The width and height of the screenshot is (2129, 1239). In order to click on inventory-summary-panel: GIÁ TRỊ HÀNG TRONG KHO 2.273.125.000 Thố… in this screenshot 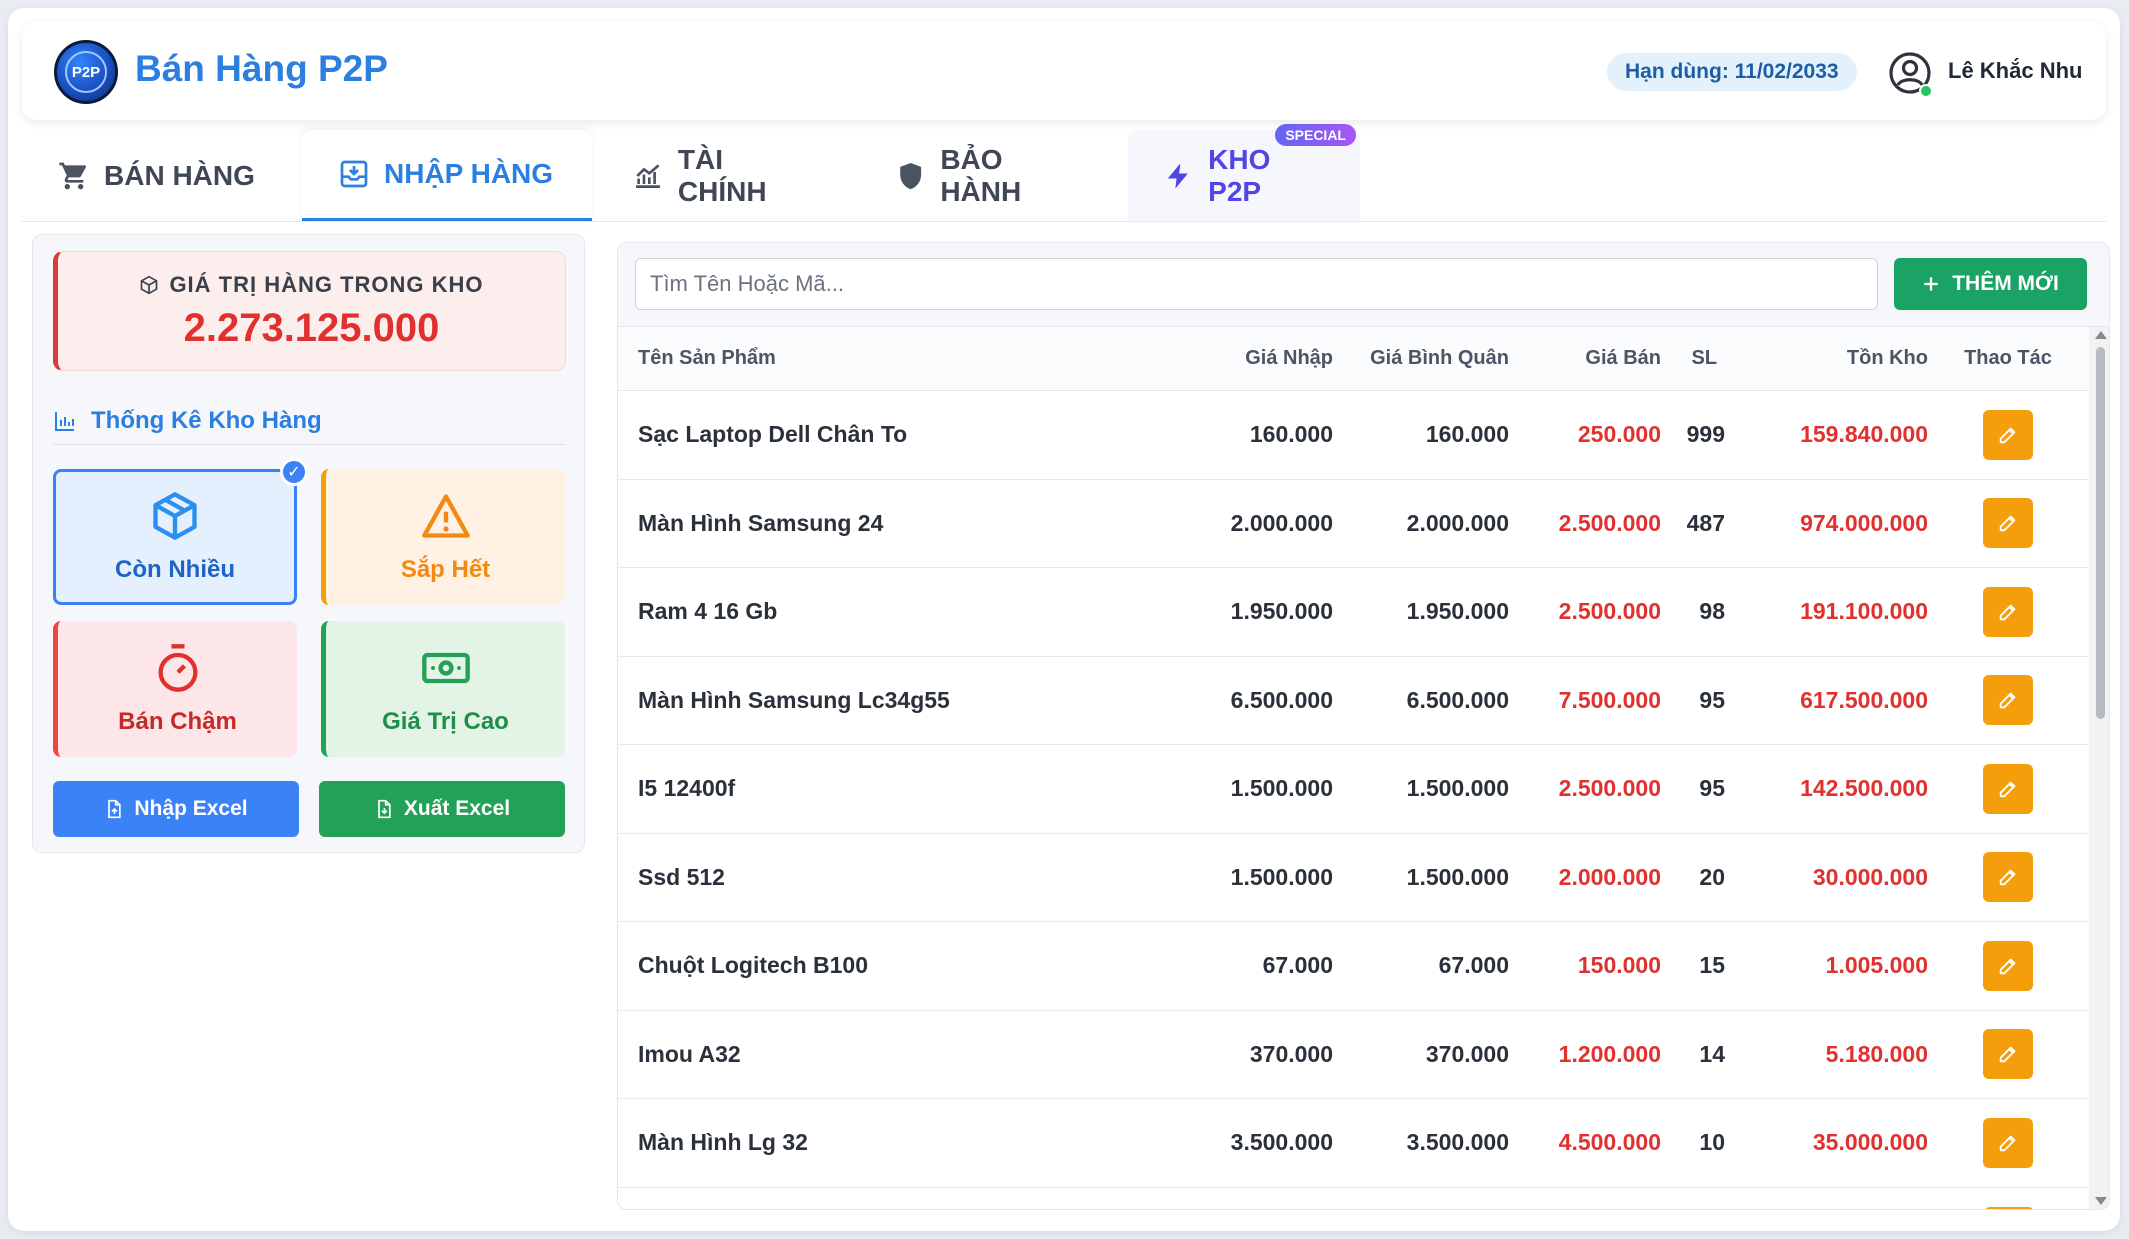, I will do `click(308, 543)`.